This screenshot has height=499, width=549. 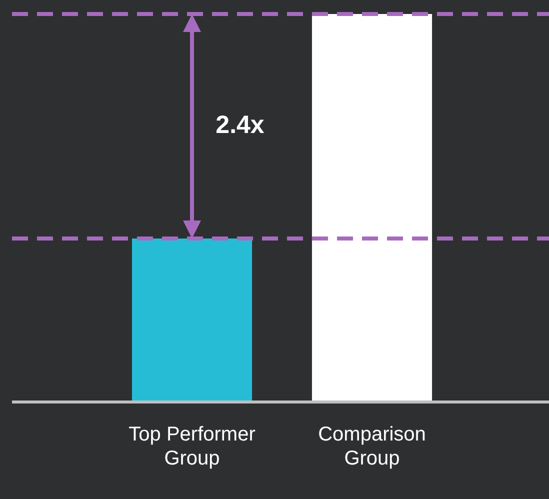 I want to click on x-tick-label: Comparison Group, so click(x=372, y=447).